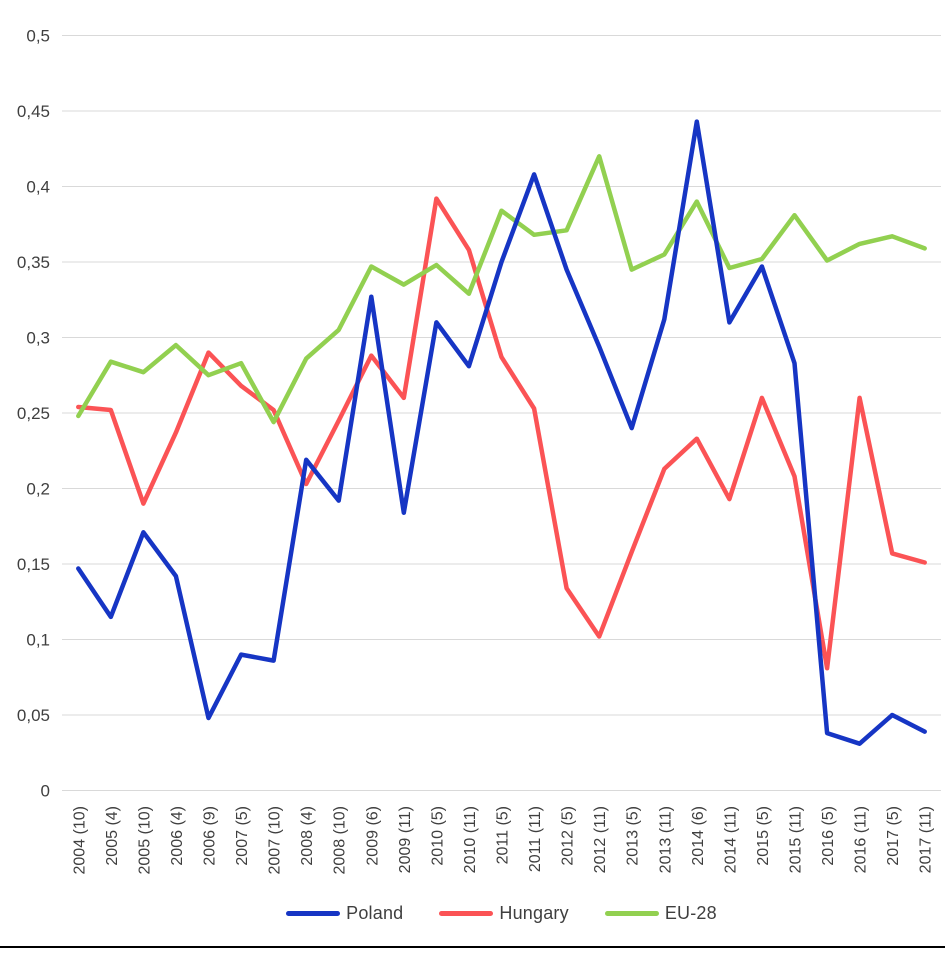 The height and width of the screenshot is (955, 945). Describe the element at coordinates (45, 791) in the screenshot. I see `y-axis-tick-label: 0` at that location.